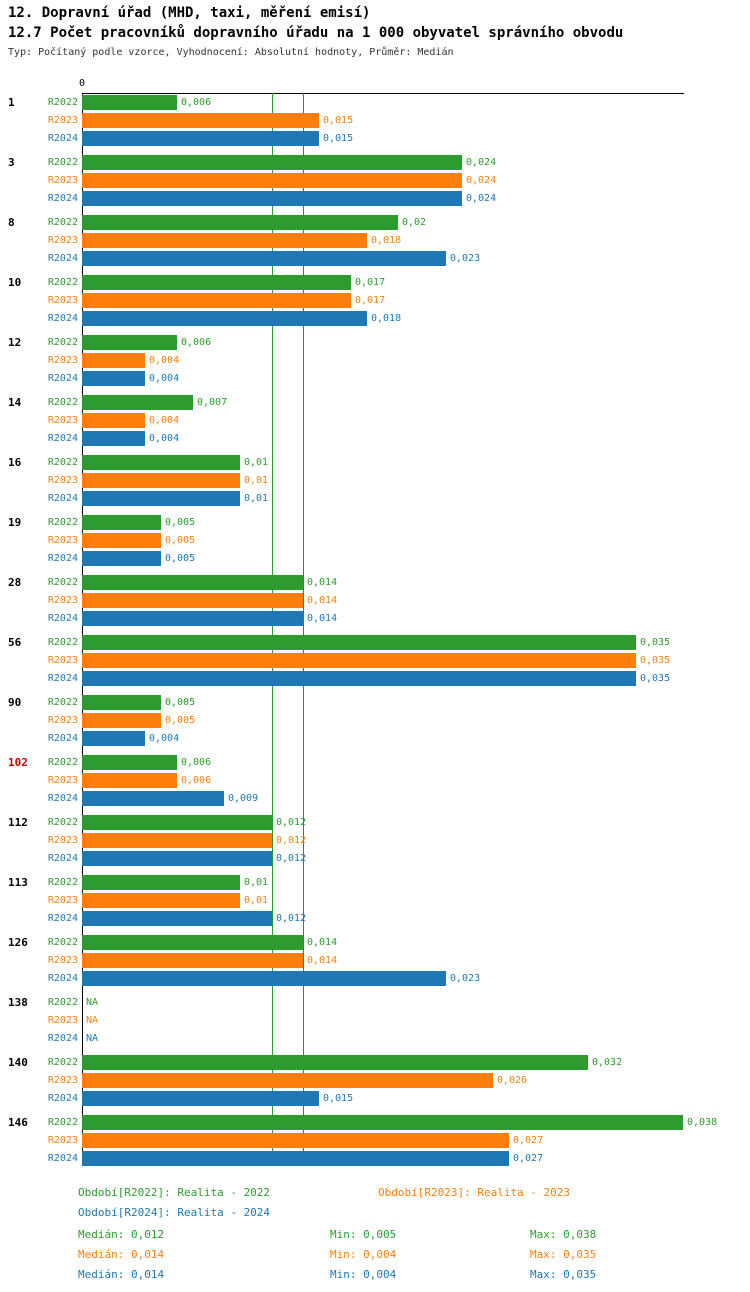 This screenshot has width=750, height=1292. Describe the element at coordinates (563, 1254) in the screenshot. I see `stat-max-r2023: Max: 0,035` at that location.